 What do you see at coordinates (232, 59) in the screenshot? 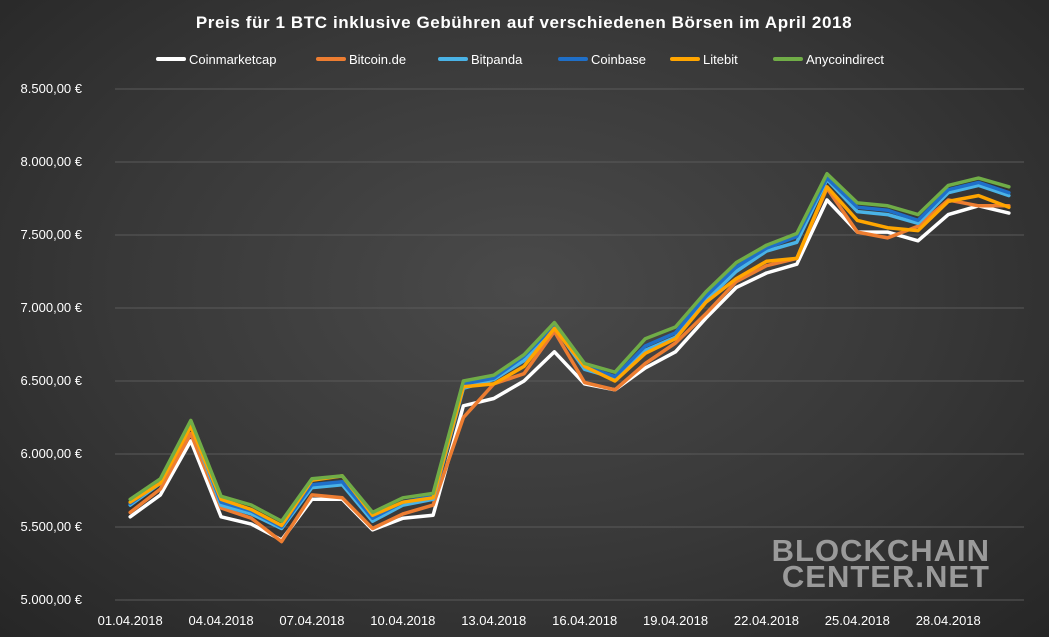
I see `legend-label: Coinmarketcap` at bounding box center [232, 59].